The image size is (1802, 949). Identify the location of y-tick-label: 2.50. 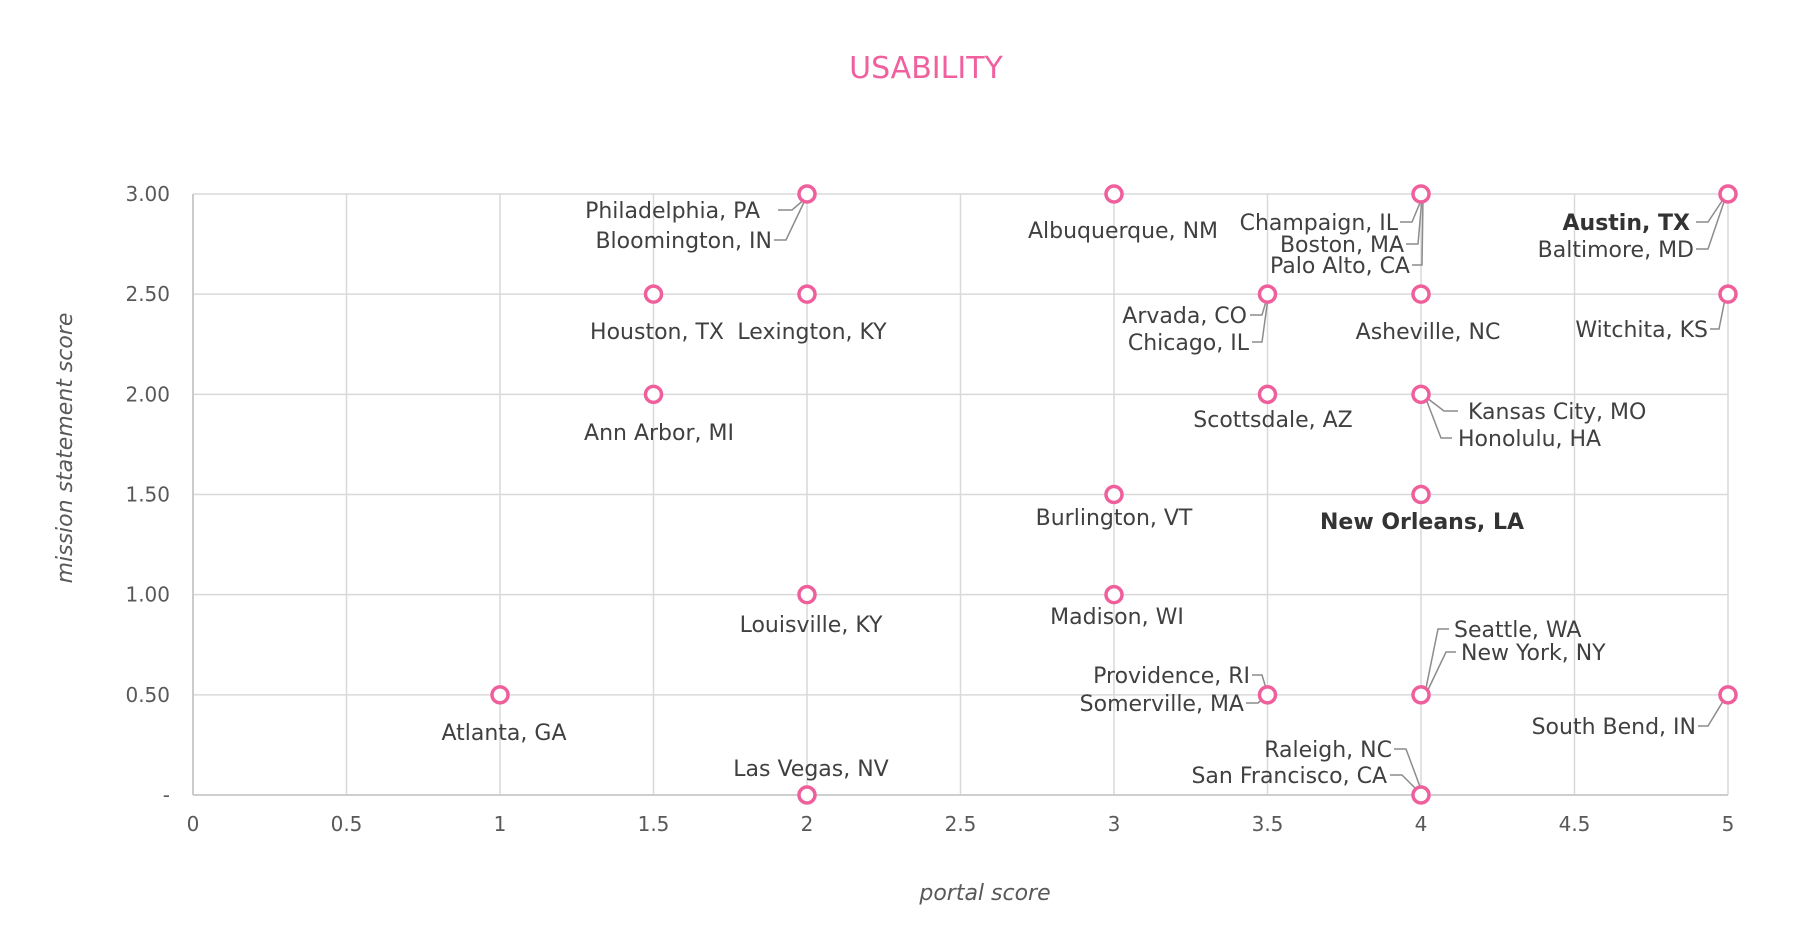
(147, 294).